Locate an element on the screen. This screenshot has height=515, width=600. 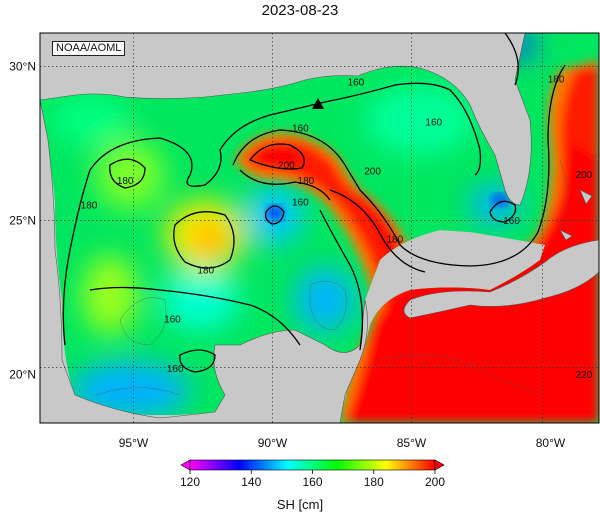
contour-label: 220 is located at coordinates (584, 375).